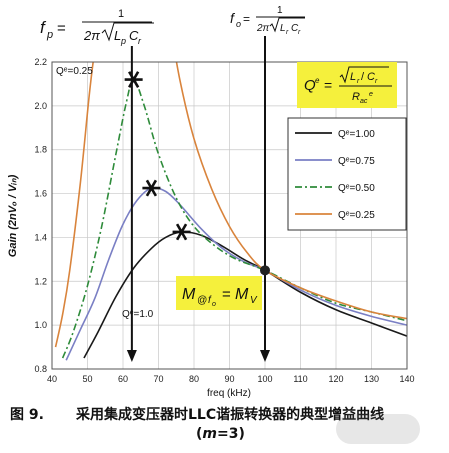  Describe the element at coordinates (371, 379) in the screenshot. I see `x-tick-label: 130` at that location.